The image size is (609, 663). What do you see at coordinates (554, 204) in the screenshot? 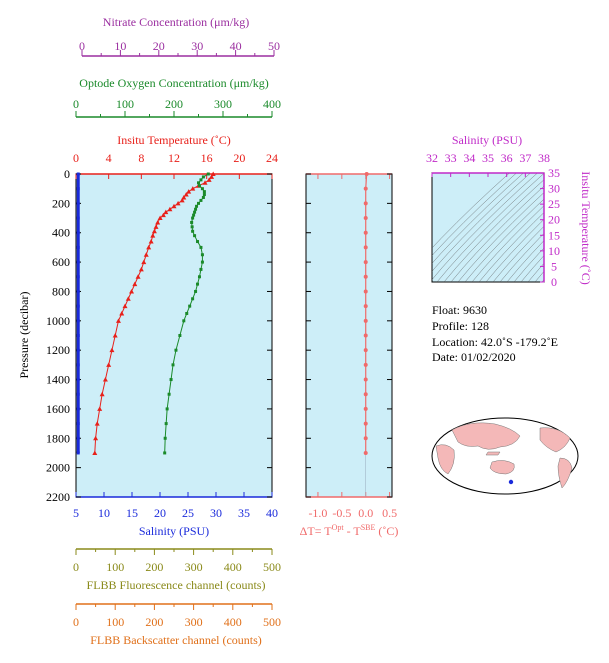
I see `ts-temperature-tick-label: 25` at bounding box center [554, 204].